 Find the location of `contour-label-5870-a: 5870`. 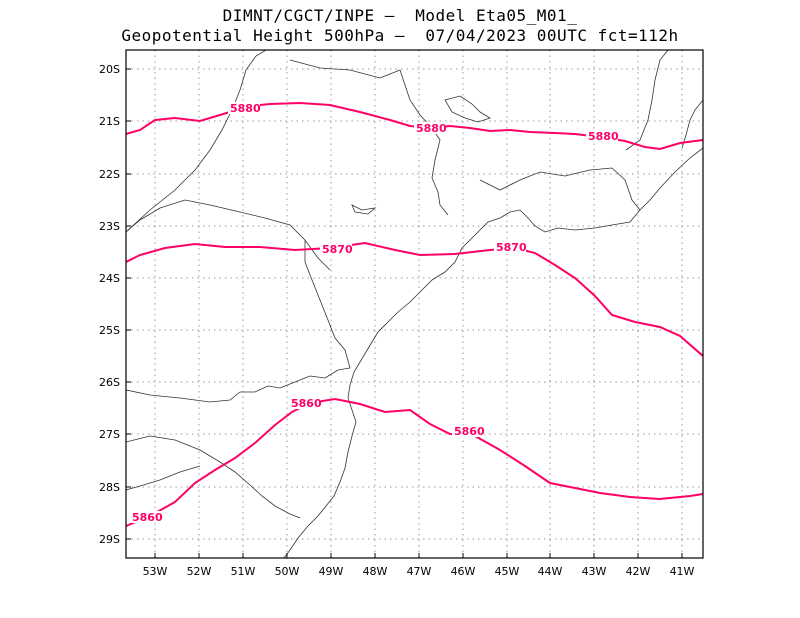

contour-label-5870-a: 5870 is located at coordinates (337, 249).